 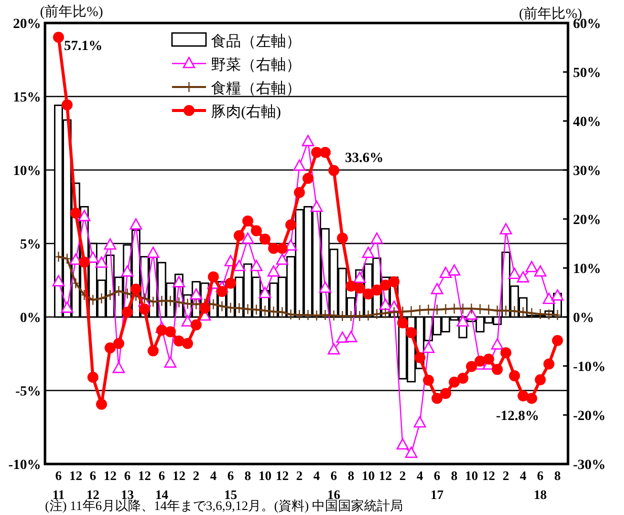 I want to click on x-tick-label: 6 14, so click(x=162, y=485).